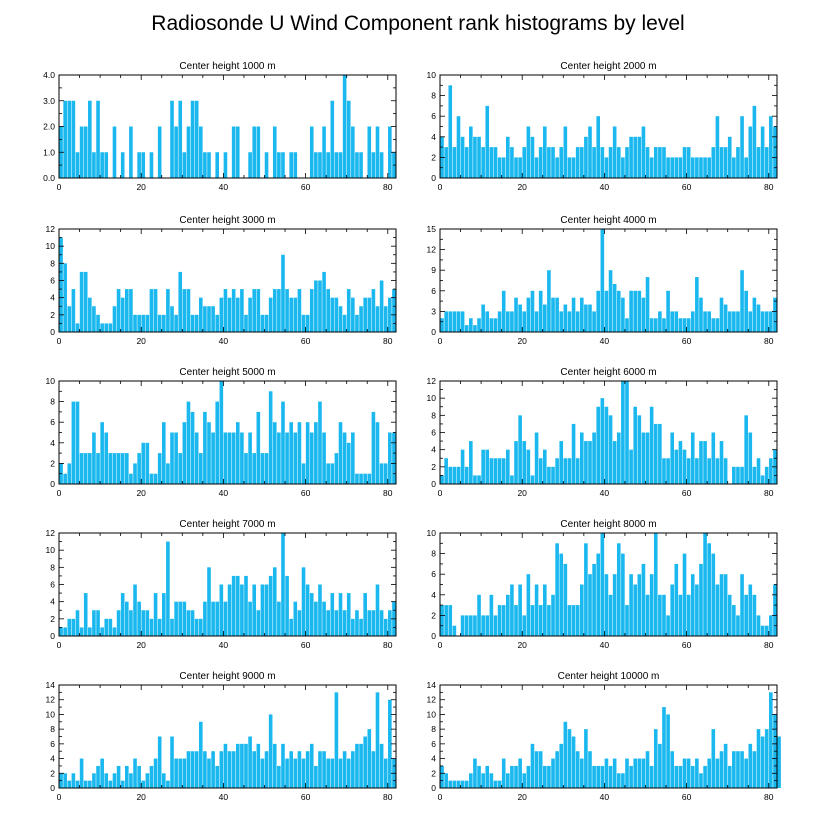  I want to click on y-tick-label: 3, so click(433, 311).